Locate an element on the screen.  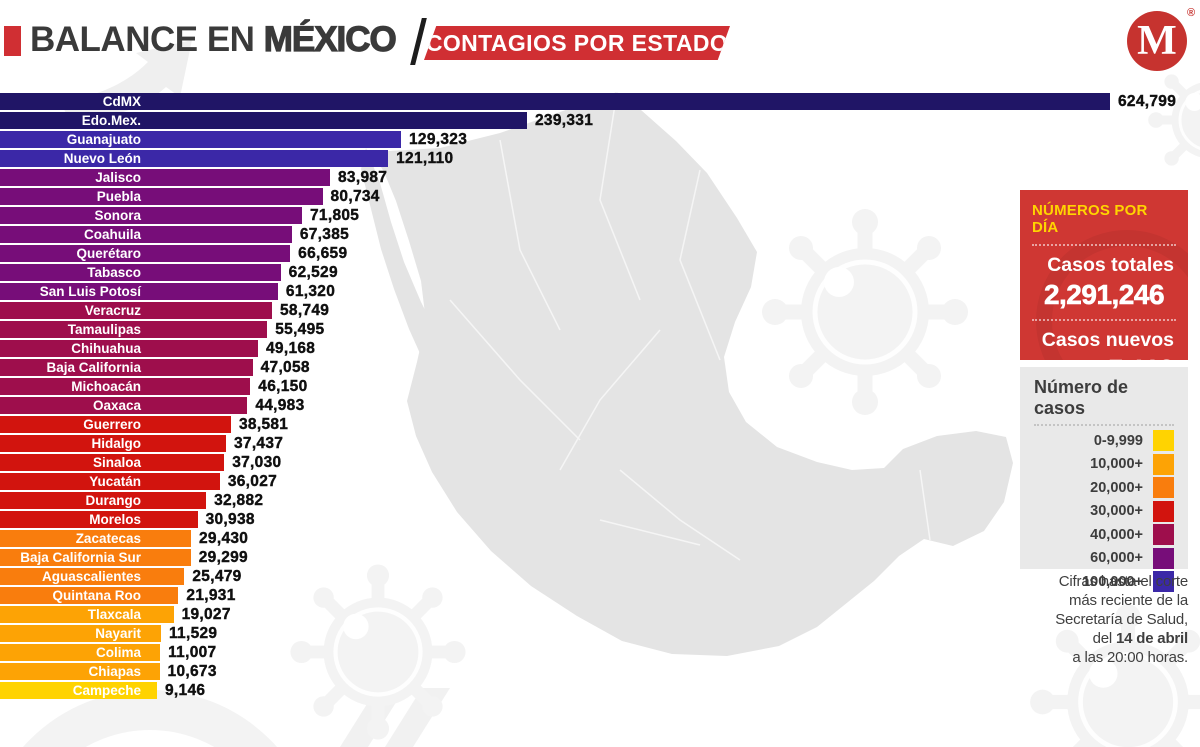
legend-item: 60,000+ is located at coordinates (1104, 558).